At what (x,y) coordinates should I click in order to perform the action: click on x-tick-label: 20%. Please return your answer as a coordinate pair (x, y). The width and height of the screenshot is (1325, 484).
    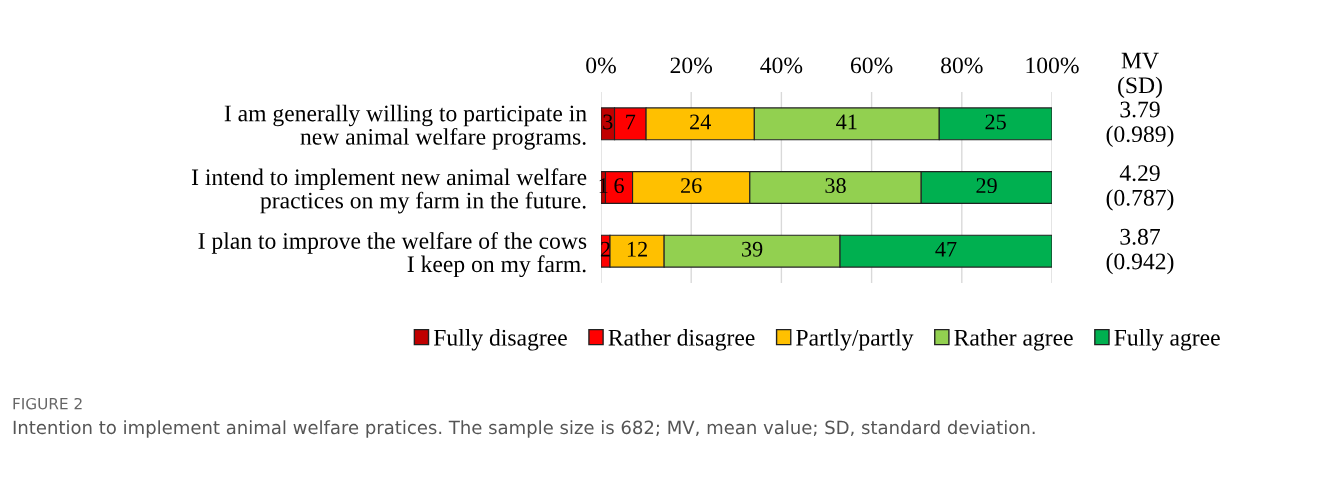
    Looking at the image, I should click on (691, 65).